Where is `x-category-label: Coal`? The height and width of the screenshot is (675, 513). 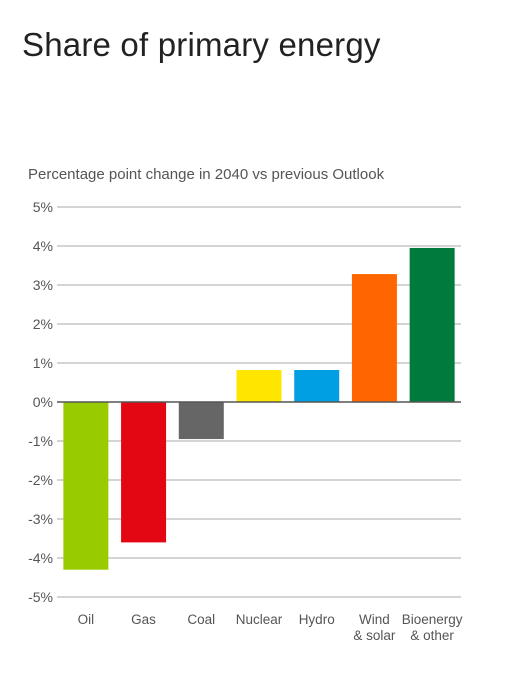 x-category-label: Coal is located at coordinates (201, 619).